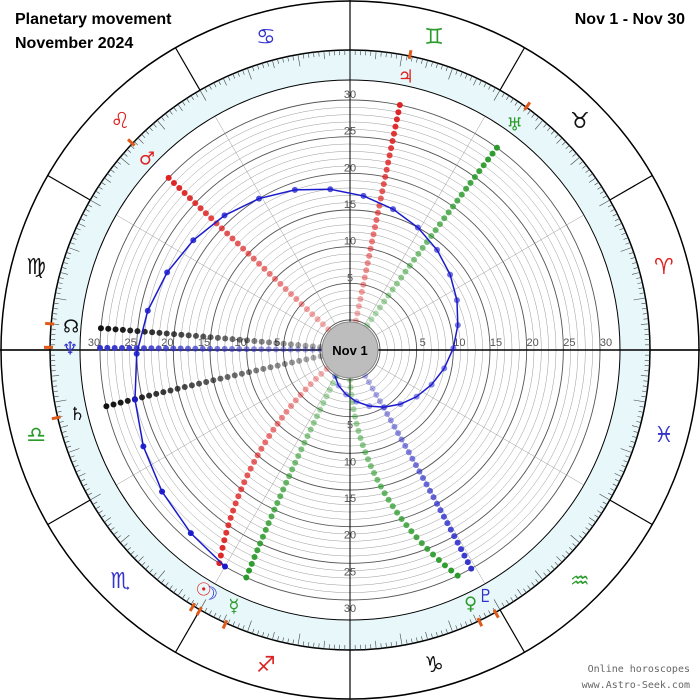 The image size is (700, 700). I want to click on zodiac-gemini-icon: ♊, so click(434, 37).